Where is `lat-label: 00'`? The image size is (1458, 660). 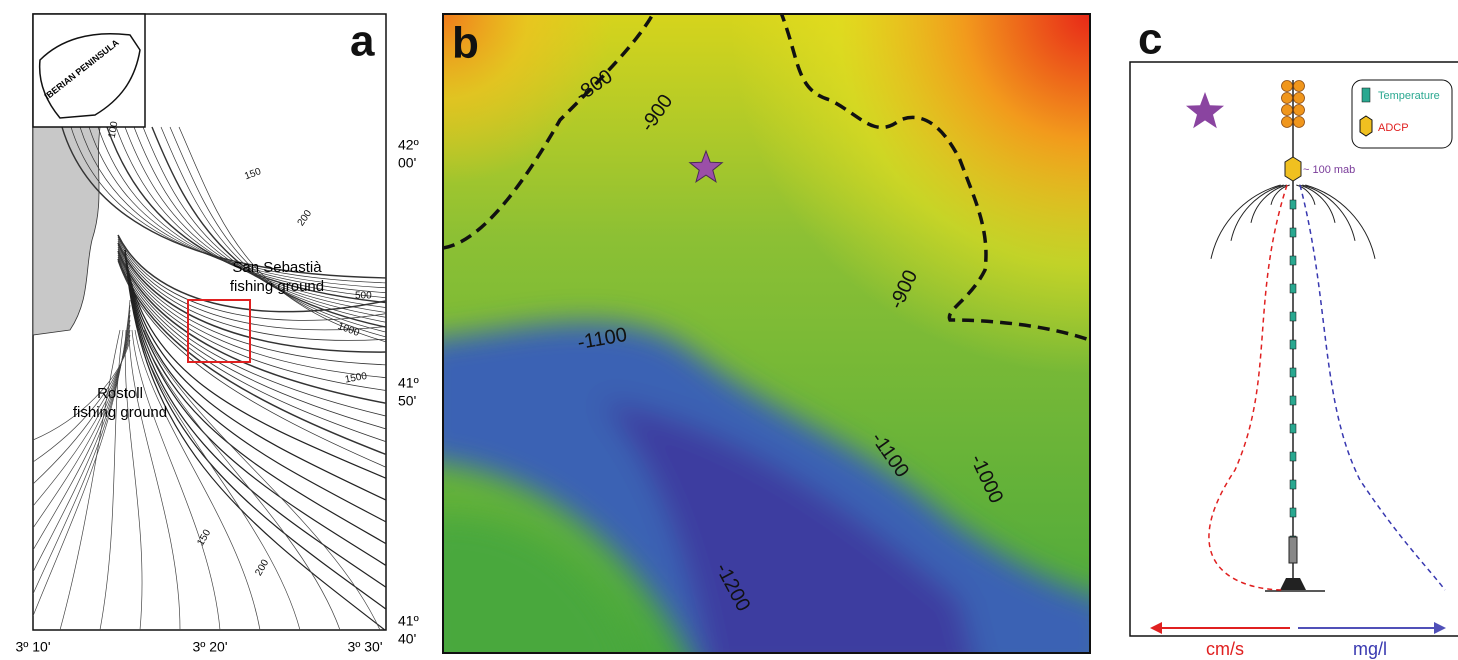
lat-label: 00' is located at coordinates (407, 163).